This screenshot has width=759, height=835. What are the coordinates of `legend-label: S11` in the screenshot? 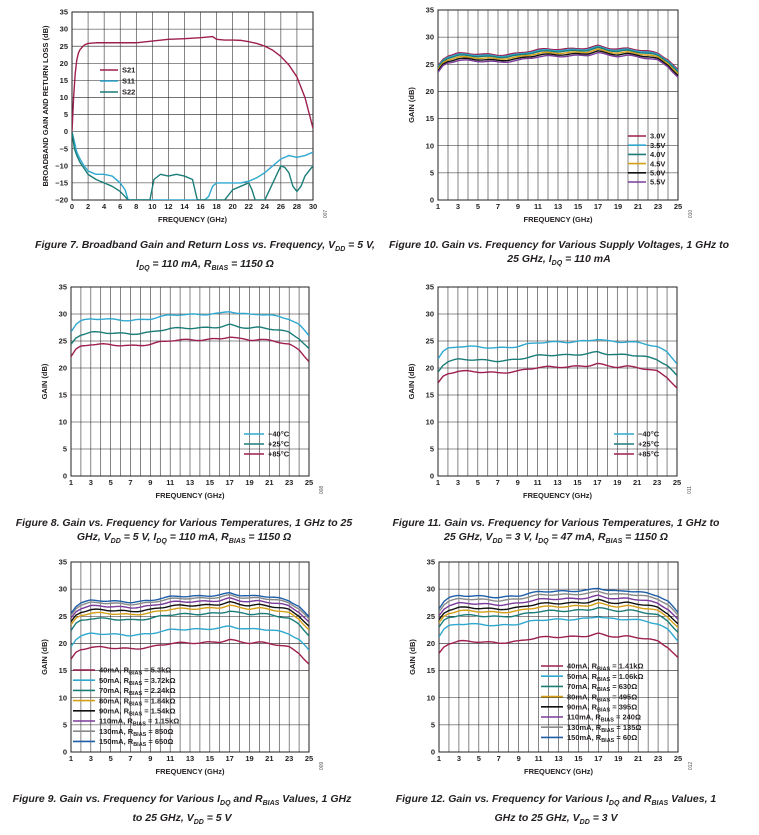 It's located at (128, 81).